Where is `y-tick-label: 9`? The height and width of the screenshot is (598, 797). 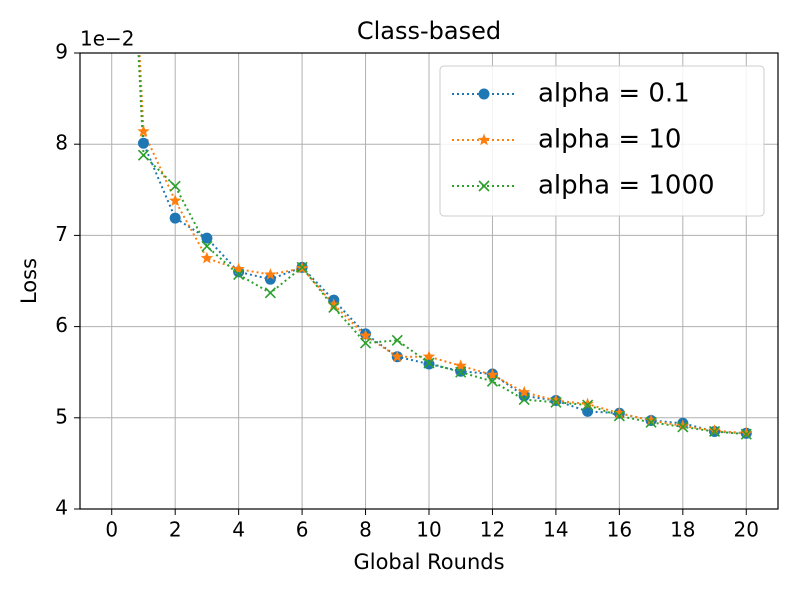
y-tick-label: 9 is located at coordinates (61, 52).